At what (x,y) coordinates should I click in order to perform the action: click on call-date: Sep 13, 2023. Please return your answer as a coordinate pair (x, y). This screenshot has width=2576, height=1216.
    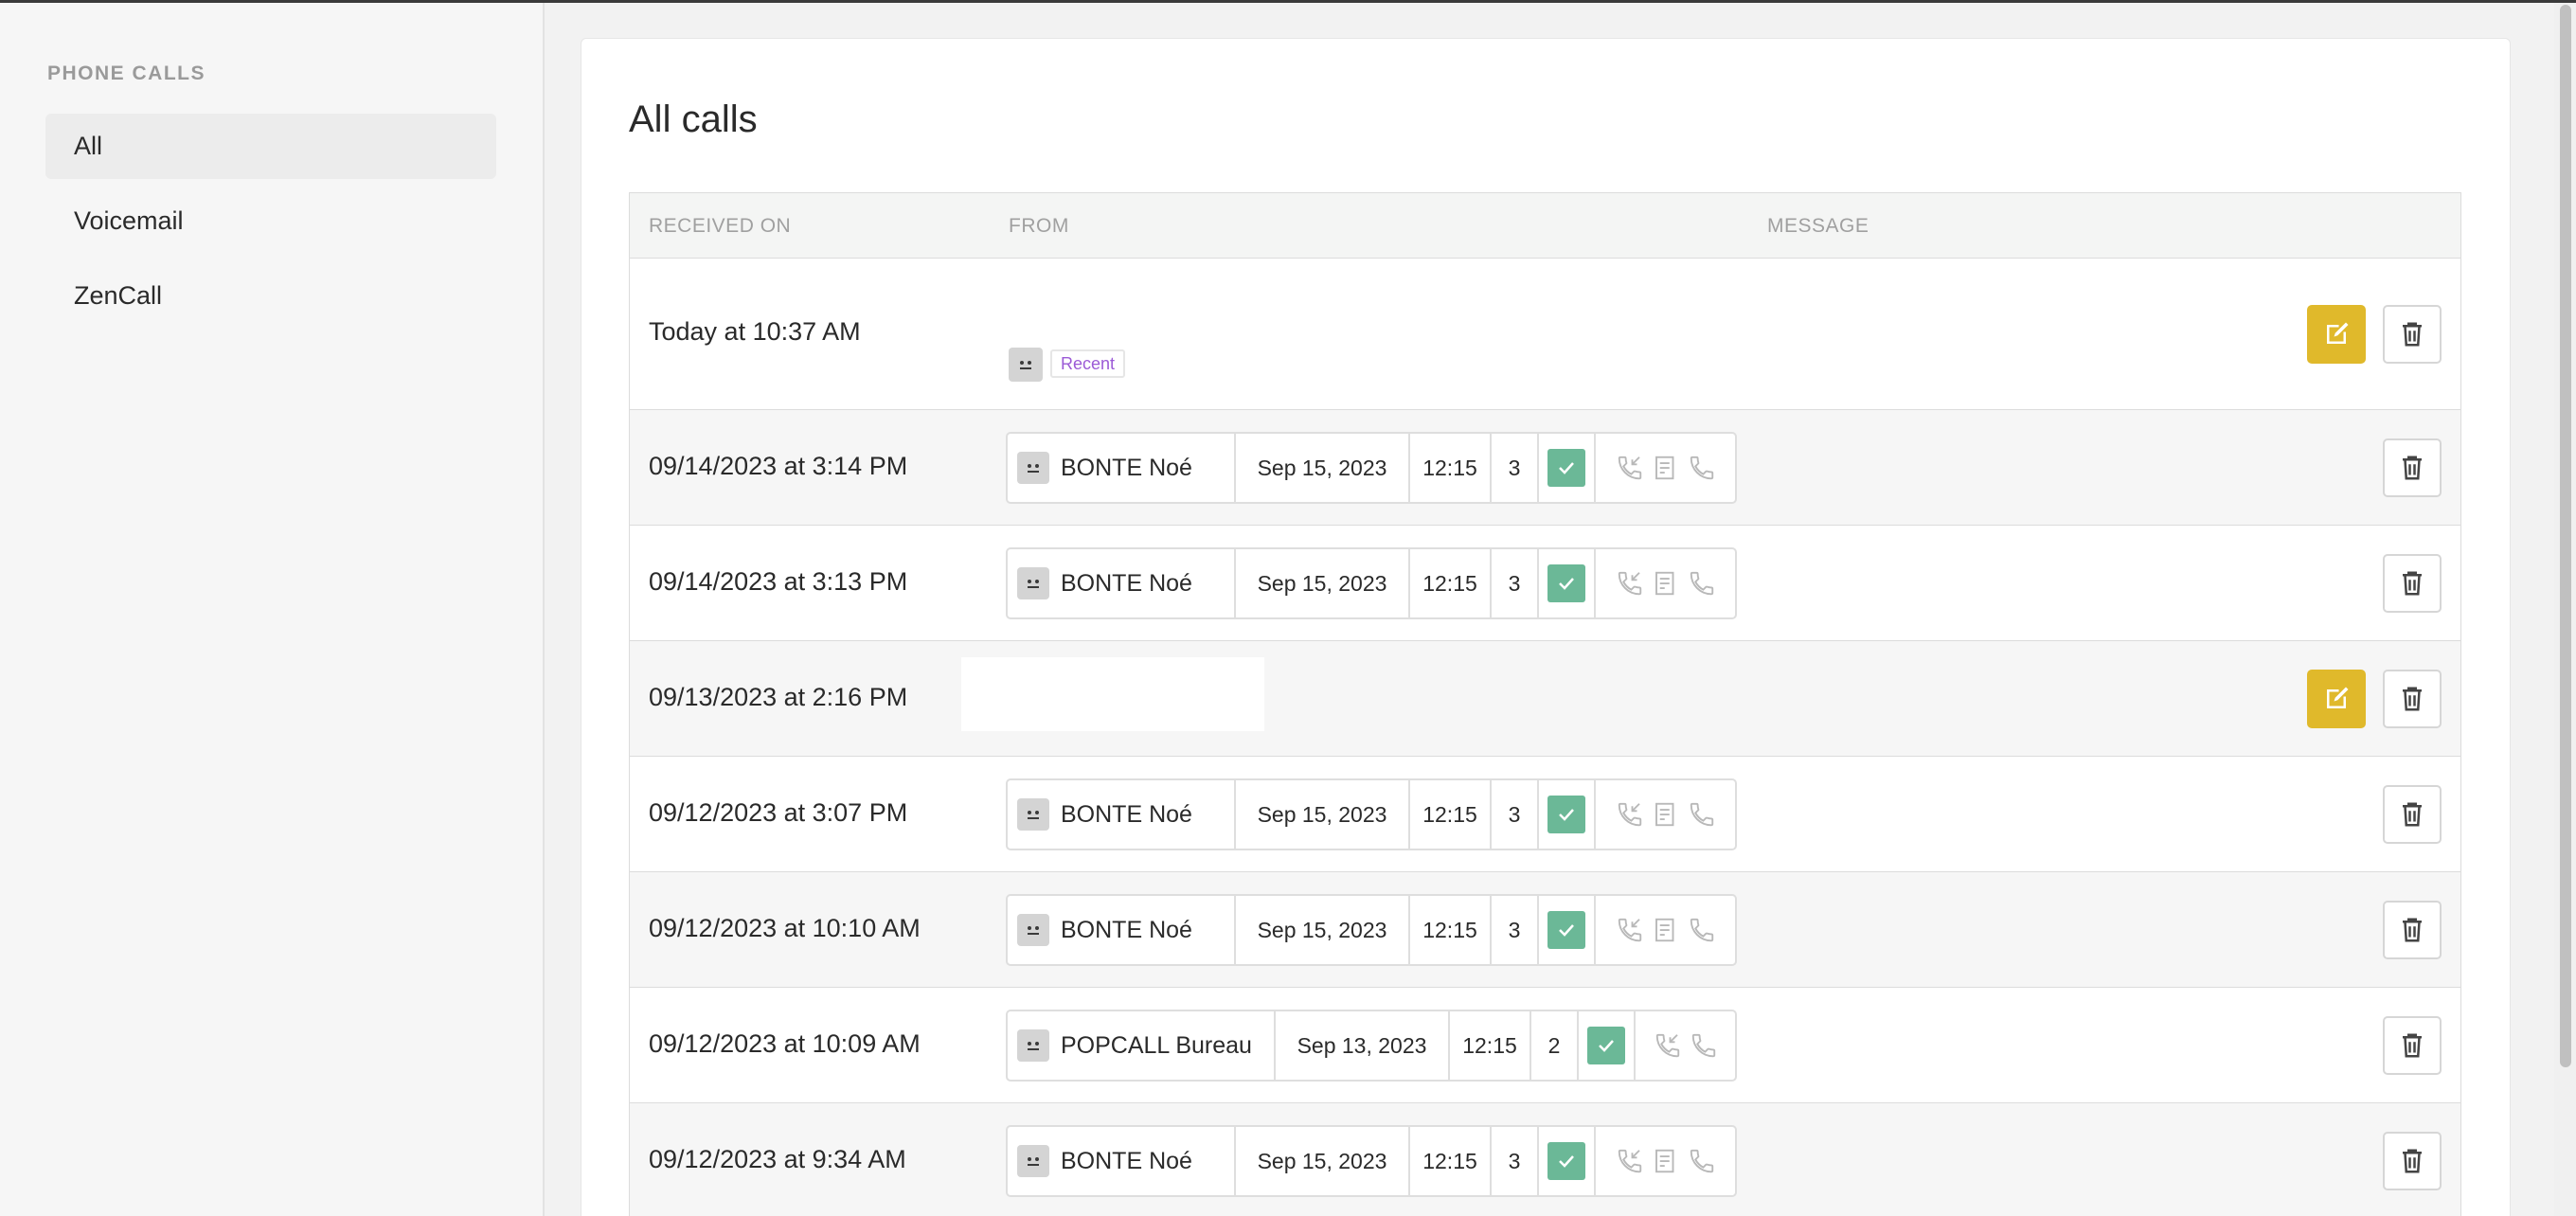
    Looking at the image, I should click on (1363, 1045).